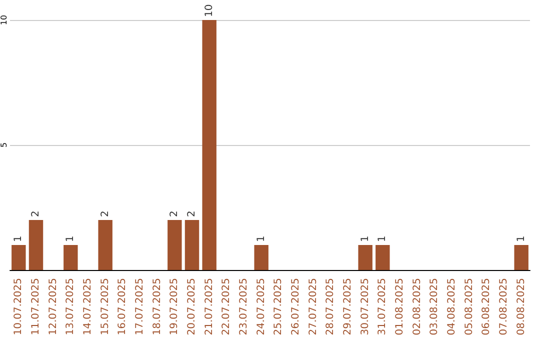  What do you see at coordinates (157, 307) in the screenshot?
I see `x-tick-label: 18.07.2025` at bounding box center [157, 307].